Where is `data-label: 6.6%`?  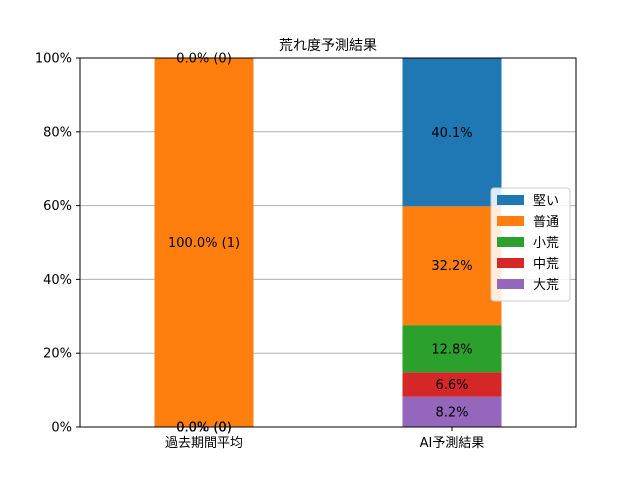 data-label: 6.6% is located at coordinates (451, 385).